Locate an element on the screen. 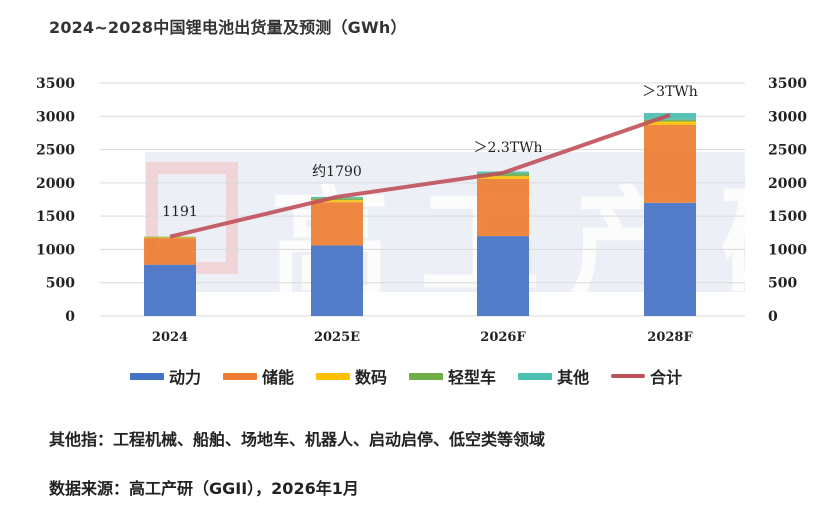  chart-title: 2024~2028中国锂电池出货量及预测（GWh） is located at coordinates (228, 27).